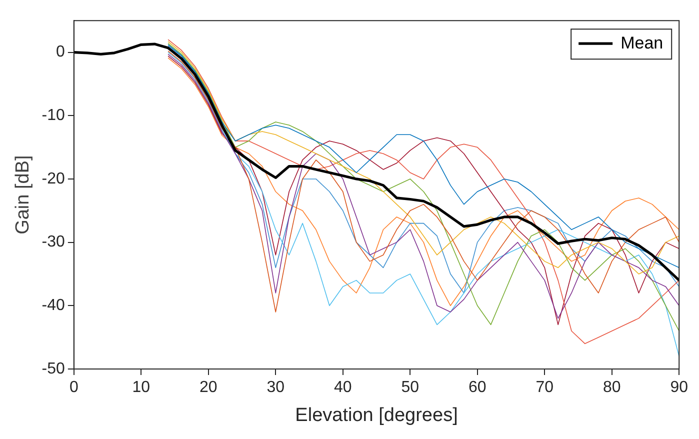 The image size is (699, 439). Describe the element at coordinates (410, 387) in the screenshot. I see `x-tick-label: 50` at that location.